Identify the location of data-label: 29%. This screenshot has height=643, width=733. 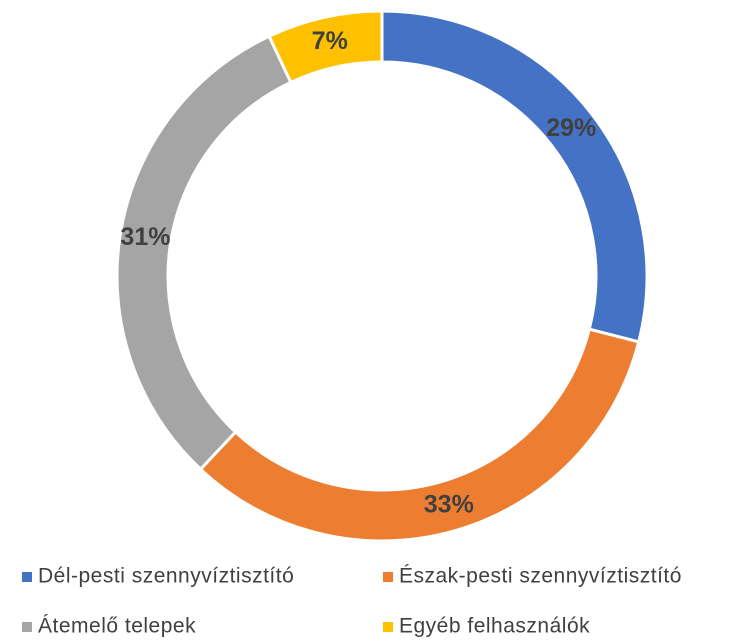
(571, 128).